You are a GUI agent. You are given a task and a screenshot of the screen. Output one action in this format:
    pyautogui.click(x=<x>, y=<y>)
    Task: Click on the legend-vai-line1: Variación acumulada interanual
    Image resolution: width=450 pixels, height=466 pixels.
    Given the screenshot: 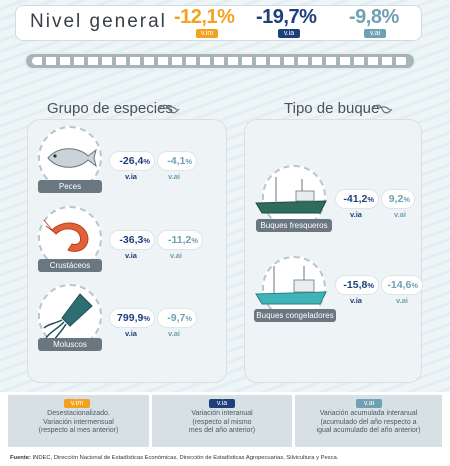 What is the action you would take?
    pyautogui.click(x=368, y=413)
    